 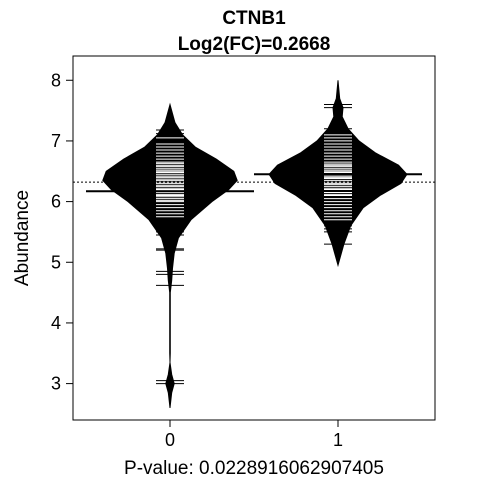 I want to click on x-axis-label: P-value: 0.0228916062907405, so click(x=254, y=468).